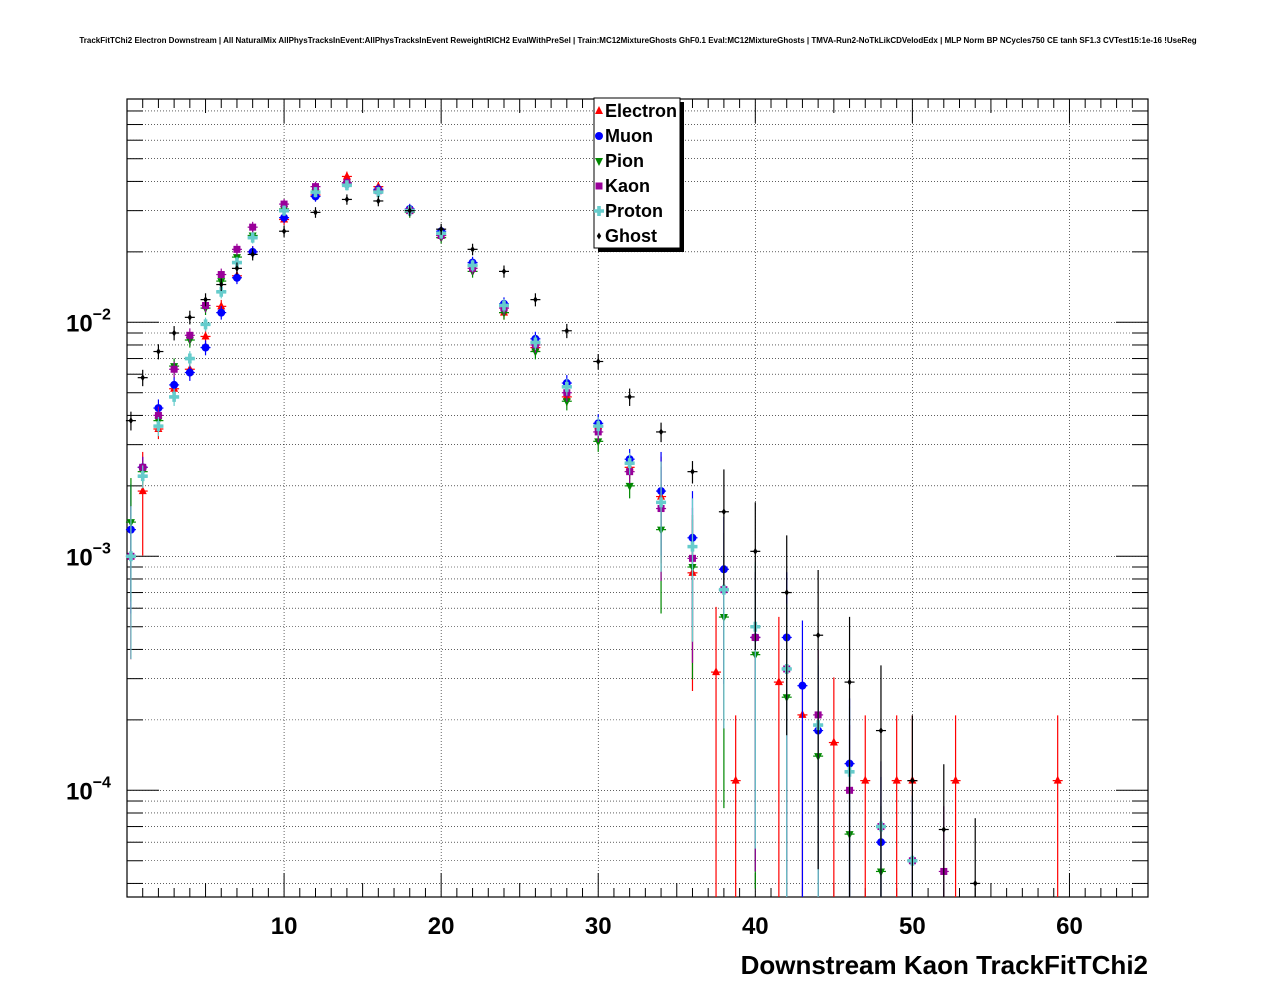  What do you see at coordinates (631, 236) in the screenshot?
I see `legend-label: Ghost` at bounding box center [631, 236].